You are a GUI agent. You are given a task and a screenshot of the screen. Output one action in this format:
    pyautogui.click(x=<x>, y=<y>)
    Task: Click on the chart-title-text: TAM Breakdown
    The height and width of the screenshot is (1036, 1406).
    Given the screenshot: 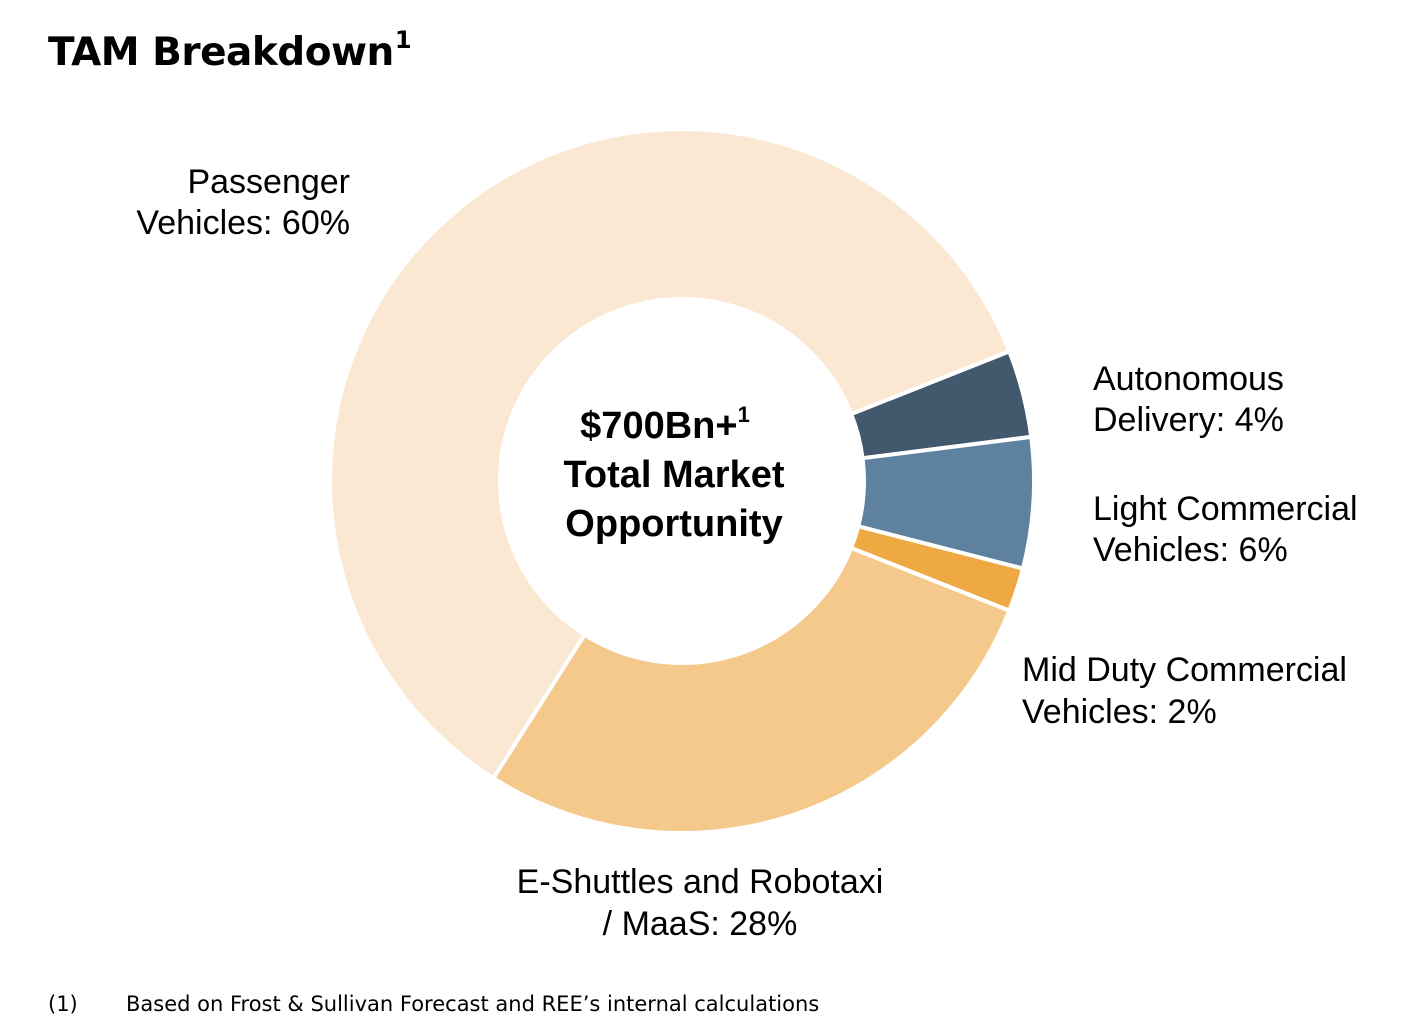 What is the action you would take?
    pyautogui.click(x=221, y=52)
    